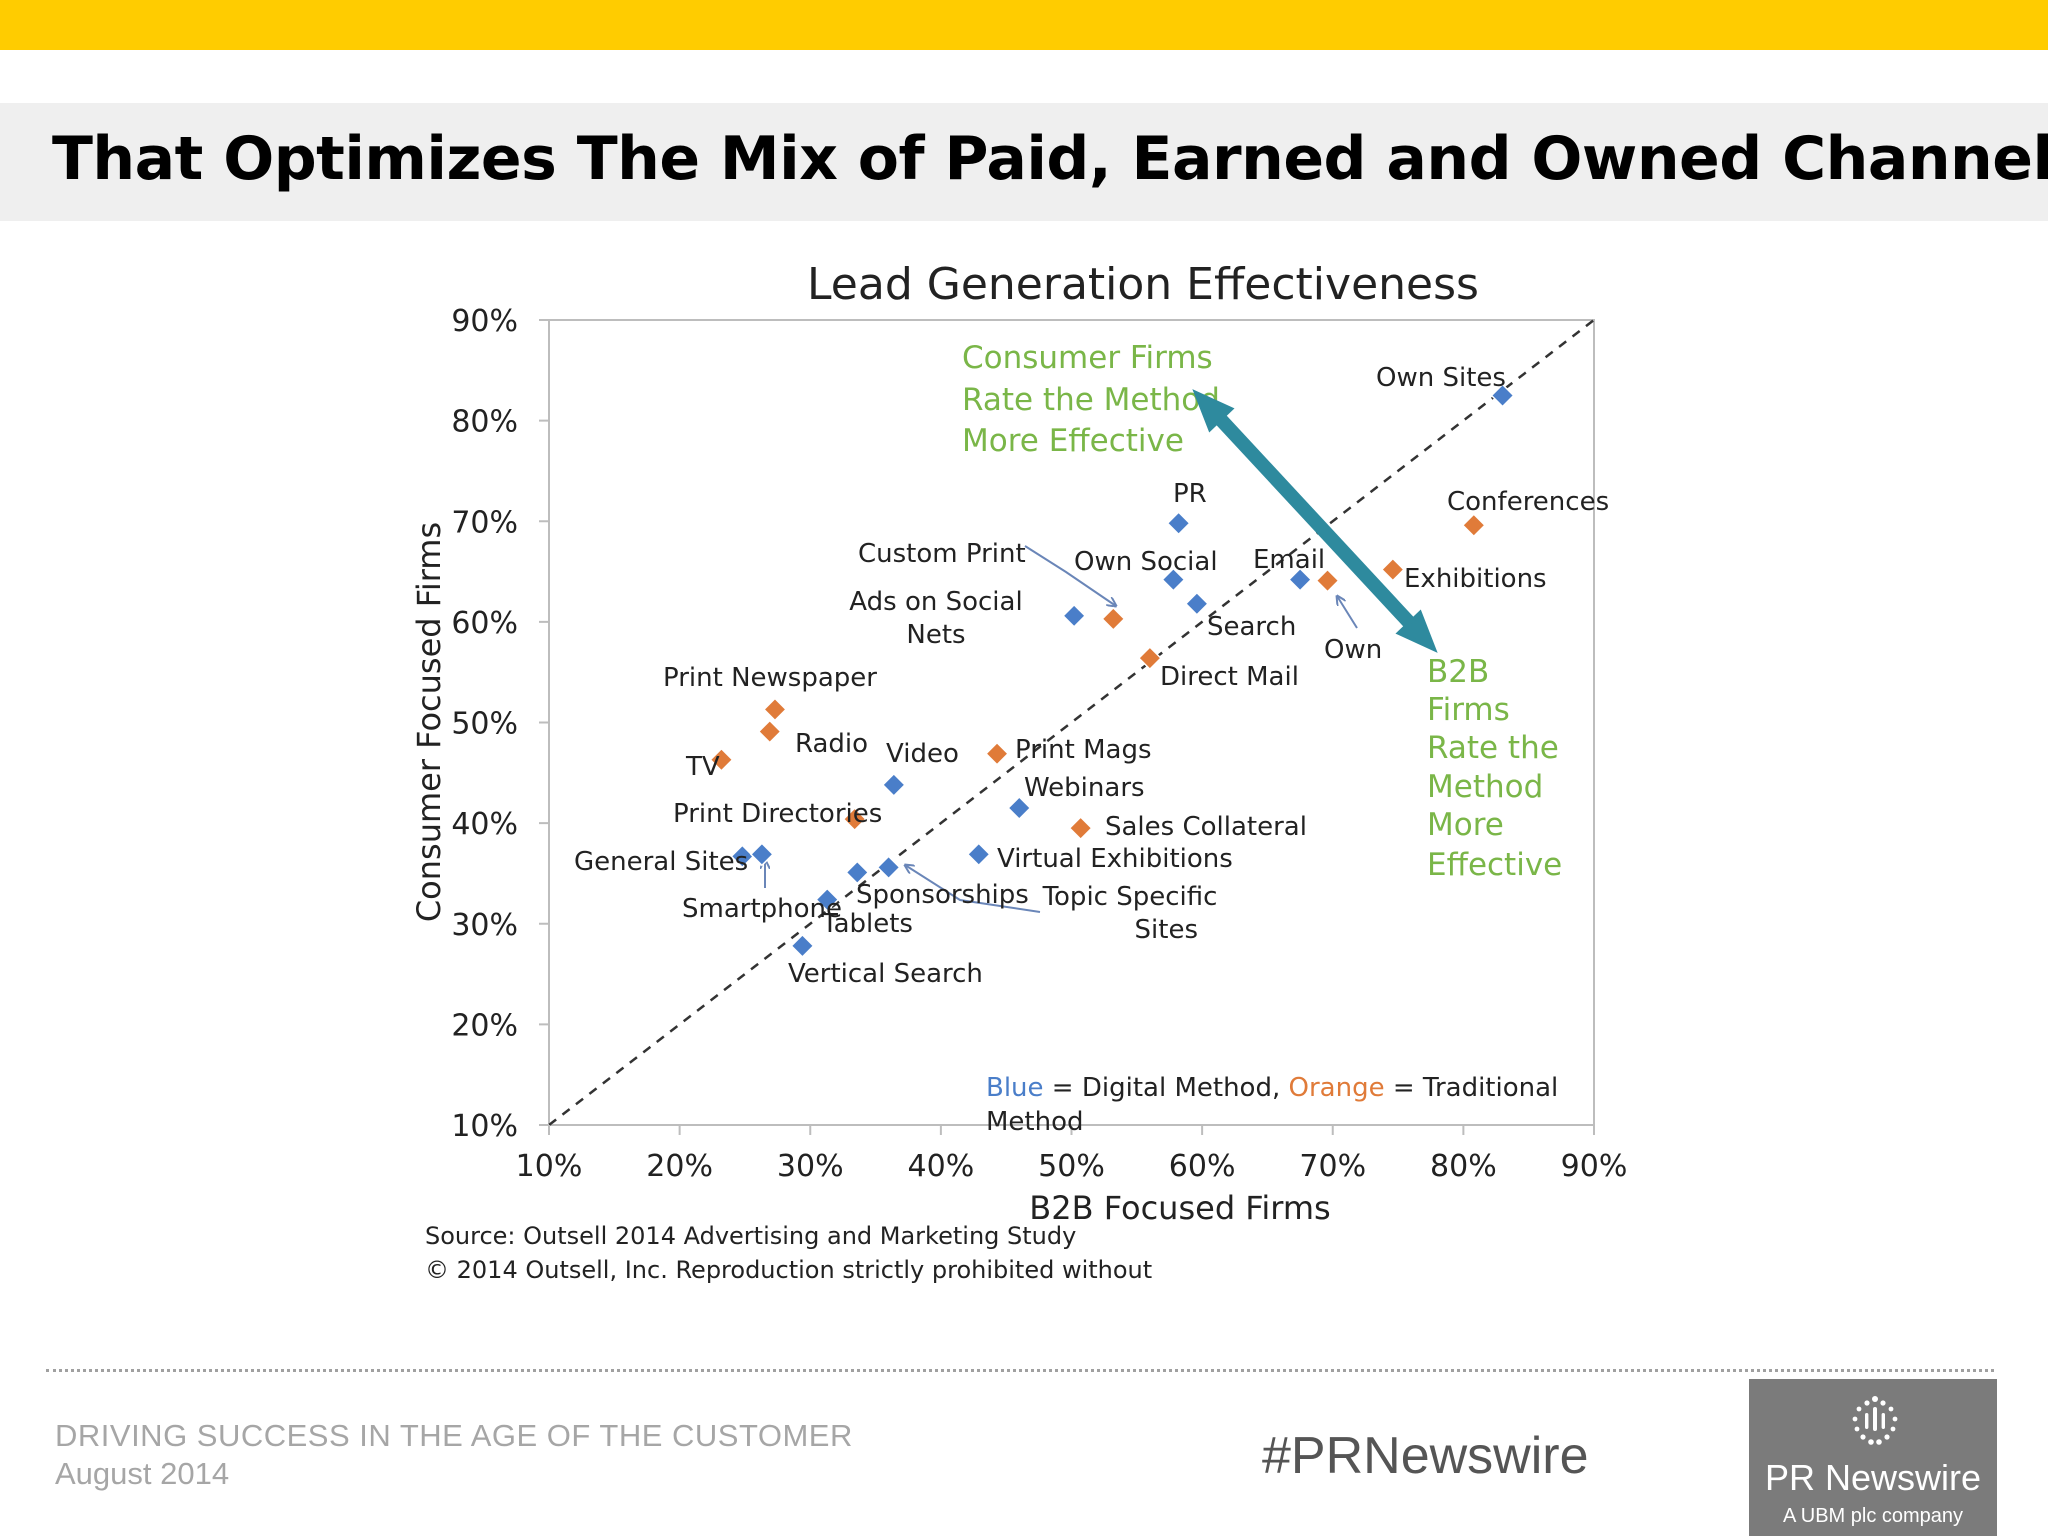 Image resolution: width=2048 pixels, height=1536 pixels. What do you see at coordinates (867, 924) in the screenshot?
I see `label-tablets: Tablets` at bounding box center [867, 924].